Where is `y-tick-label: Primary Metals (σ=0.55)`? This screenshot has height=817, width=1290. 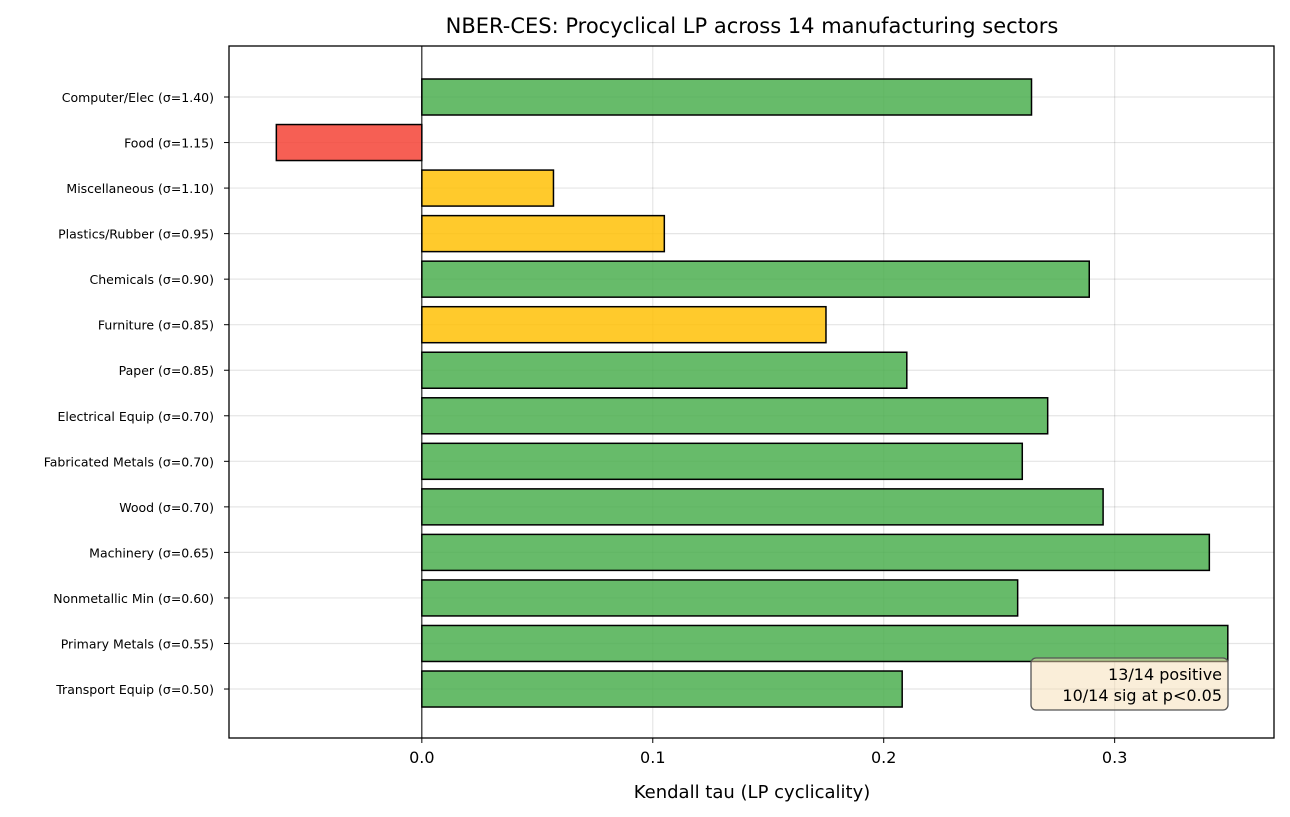 y-tick-label: Primary Metals (σ=0.55) is located at coordinates (137, 643).